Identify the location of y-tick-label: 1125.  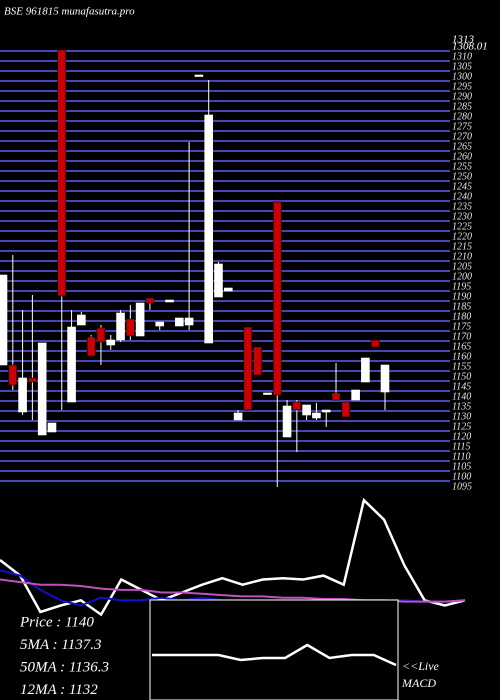
(461, 426).